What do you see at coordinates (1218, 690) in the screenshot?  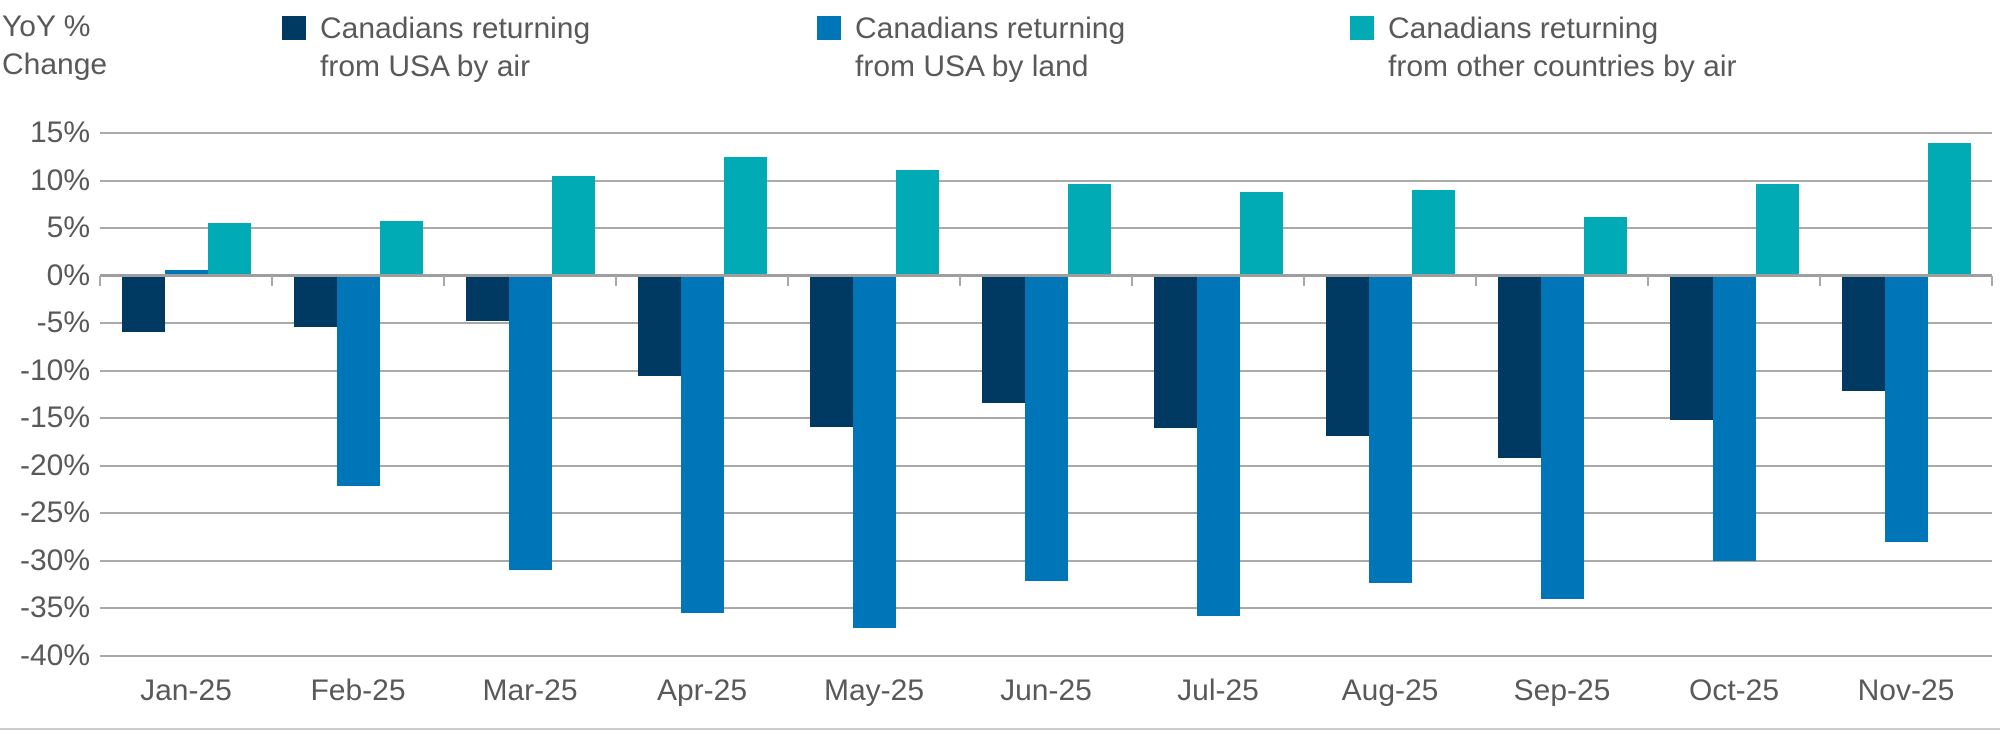 I see `x-tick-label: Jul-25` at bounding box center [1218, 690].